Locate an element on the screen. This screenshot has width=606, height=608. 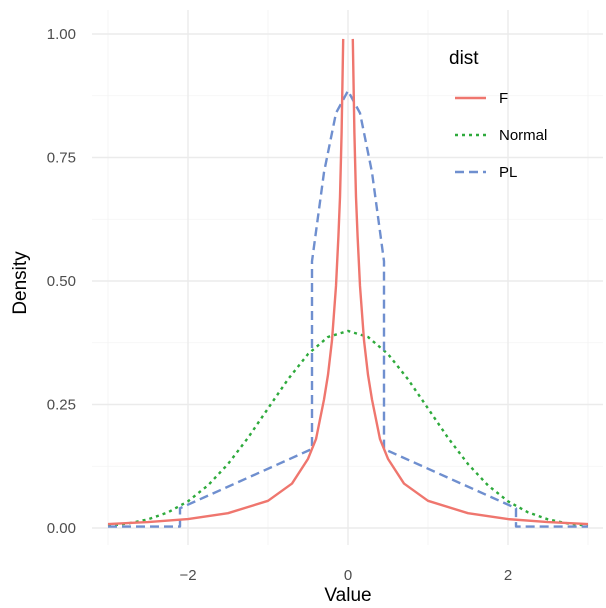
x-axis-title: Value is located at coordinates (347, 595).